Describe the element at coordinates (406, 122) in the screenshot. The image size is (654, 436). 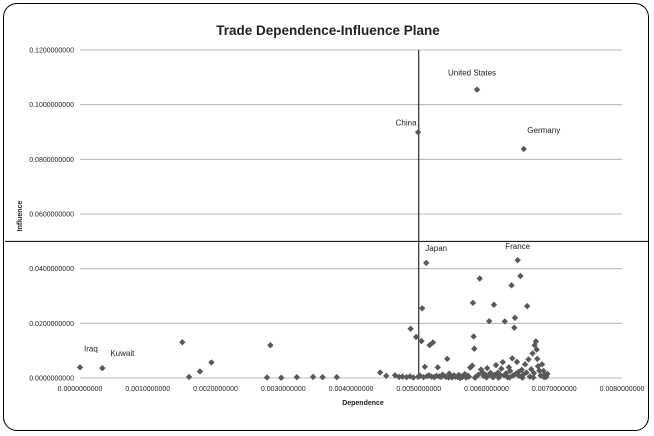
I see `annotation-label: China` at that location.